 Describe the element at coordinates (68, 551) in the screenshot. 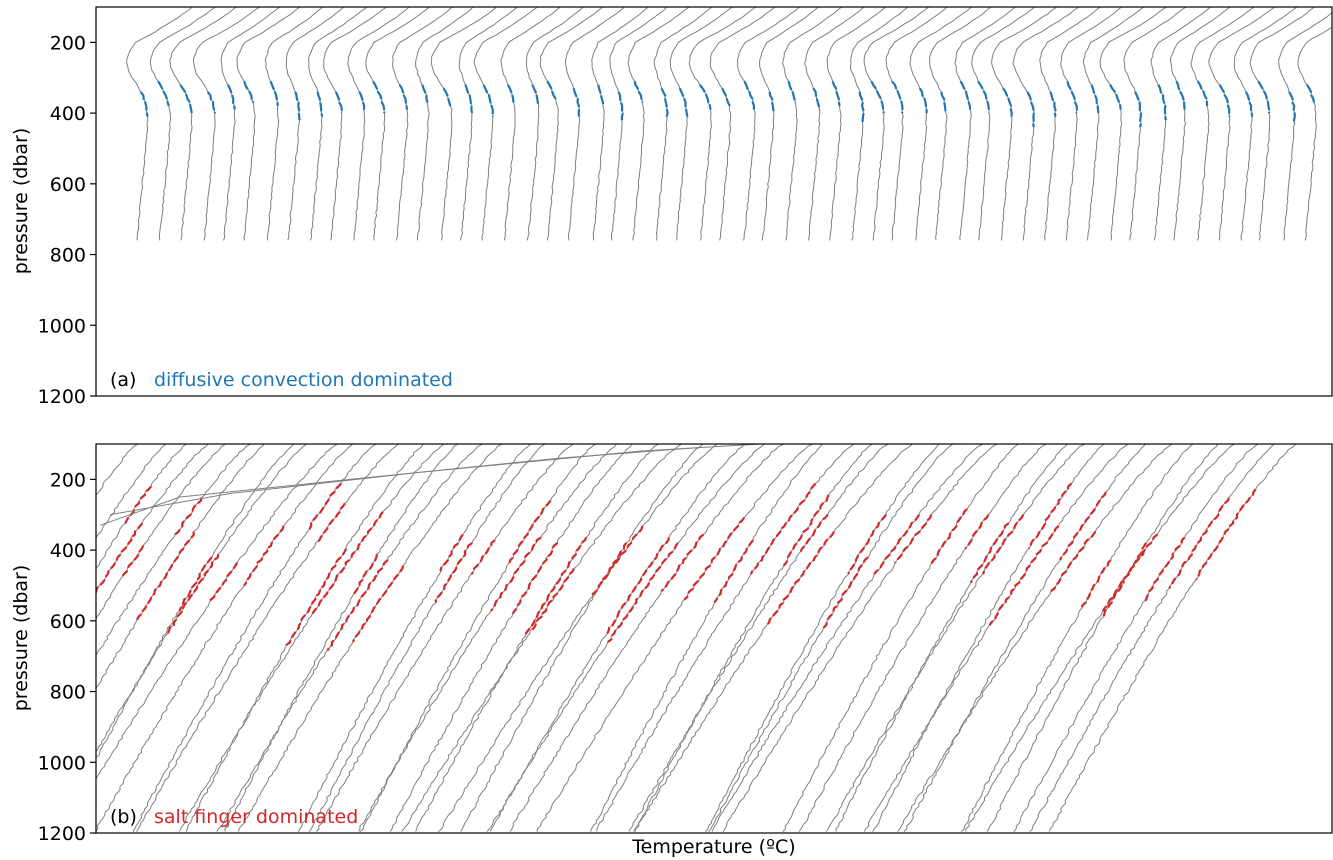

I see `y-tick-label: 400` at that location.